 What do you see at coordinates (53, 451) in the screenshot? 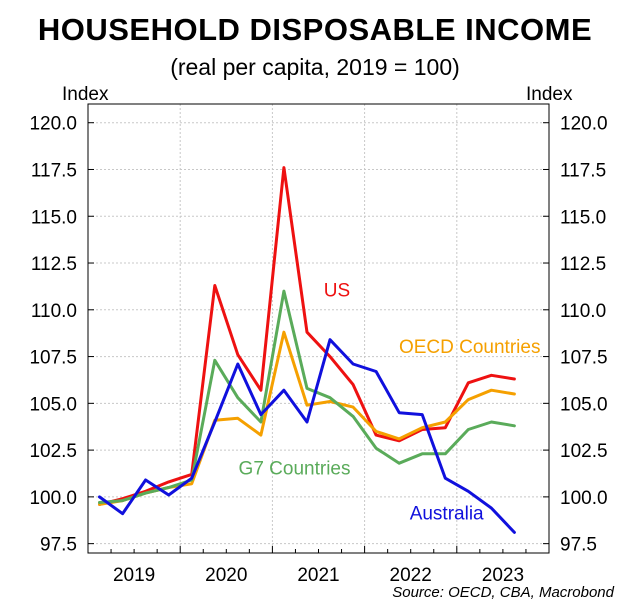
I see `y-tick-label-left: 102.5` at bounding box center [53, 451].